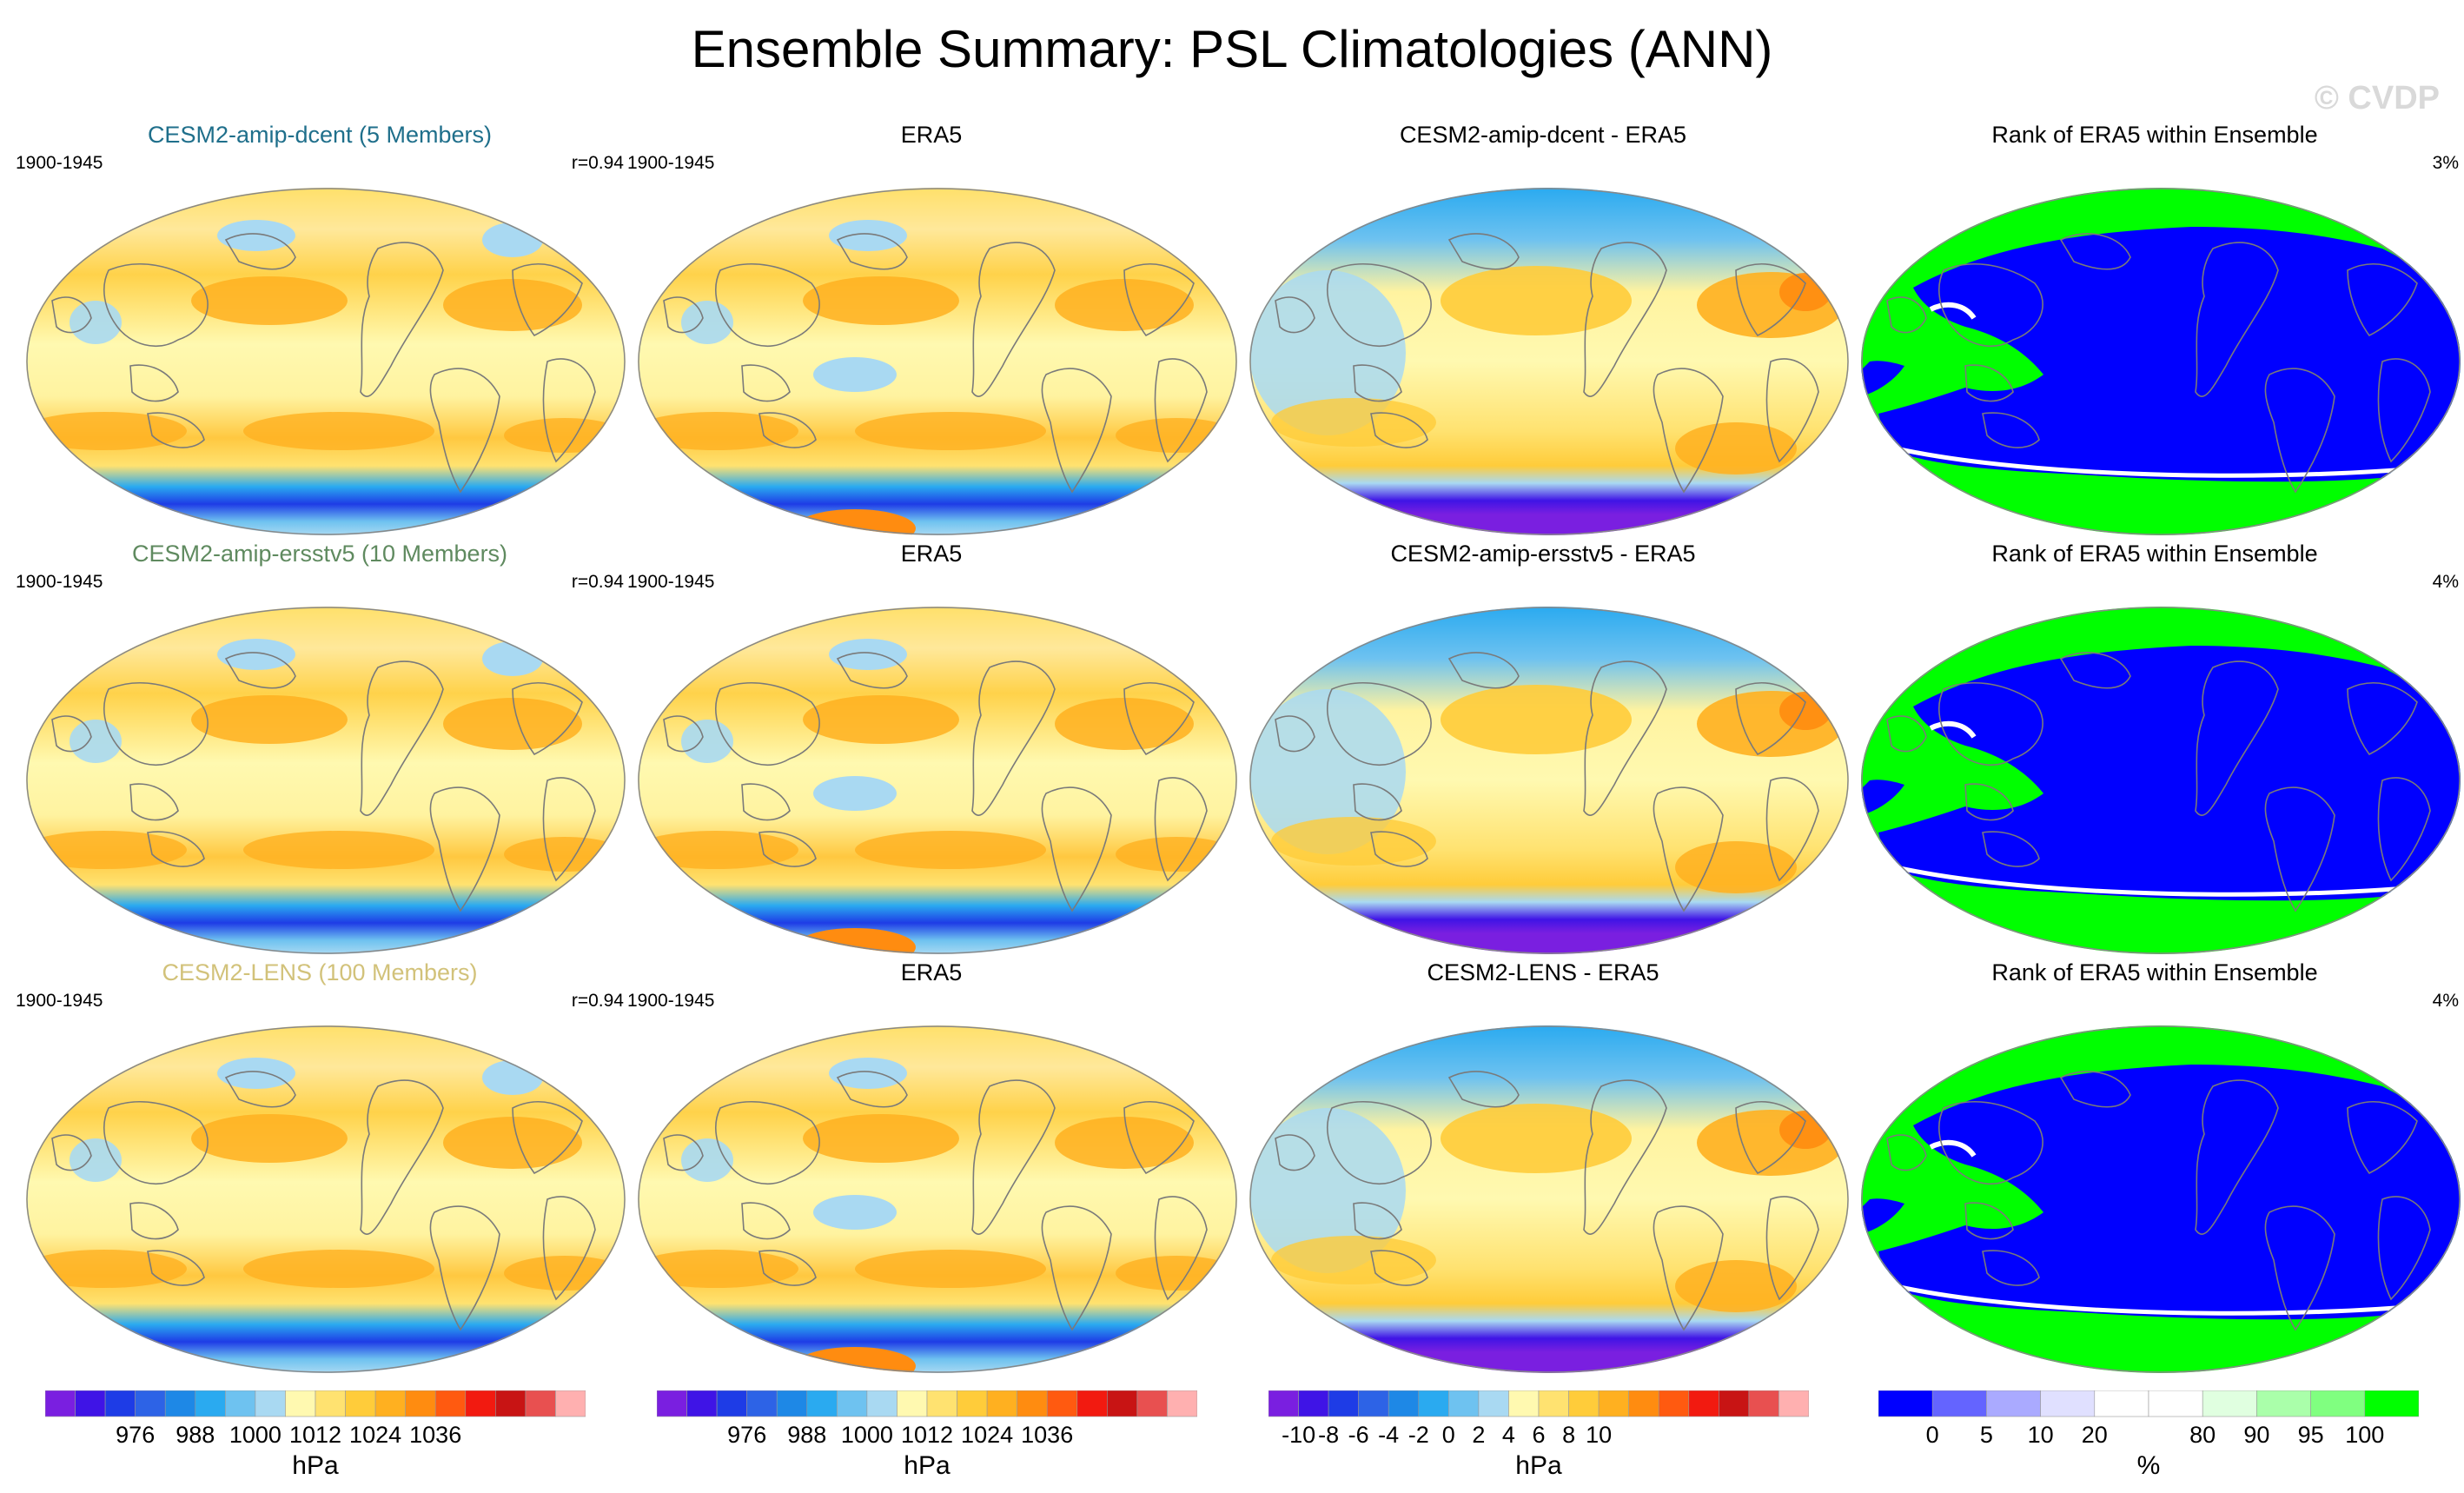  What do you see at coordinates (987, 1435) in the screenshot?
I see `colorbar-tick-label: 1024` at bounding box center [987, 1435].